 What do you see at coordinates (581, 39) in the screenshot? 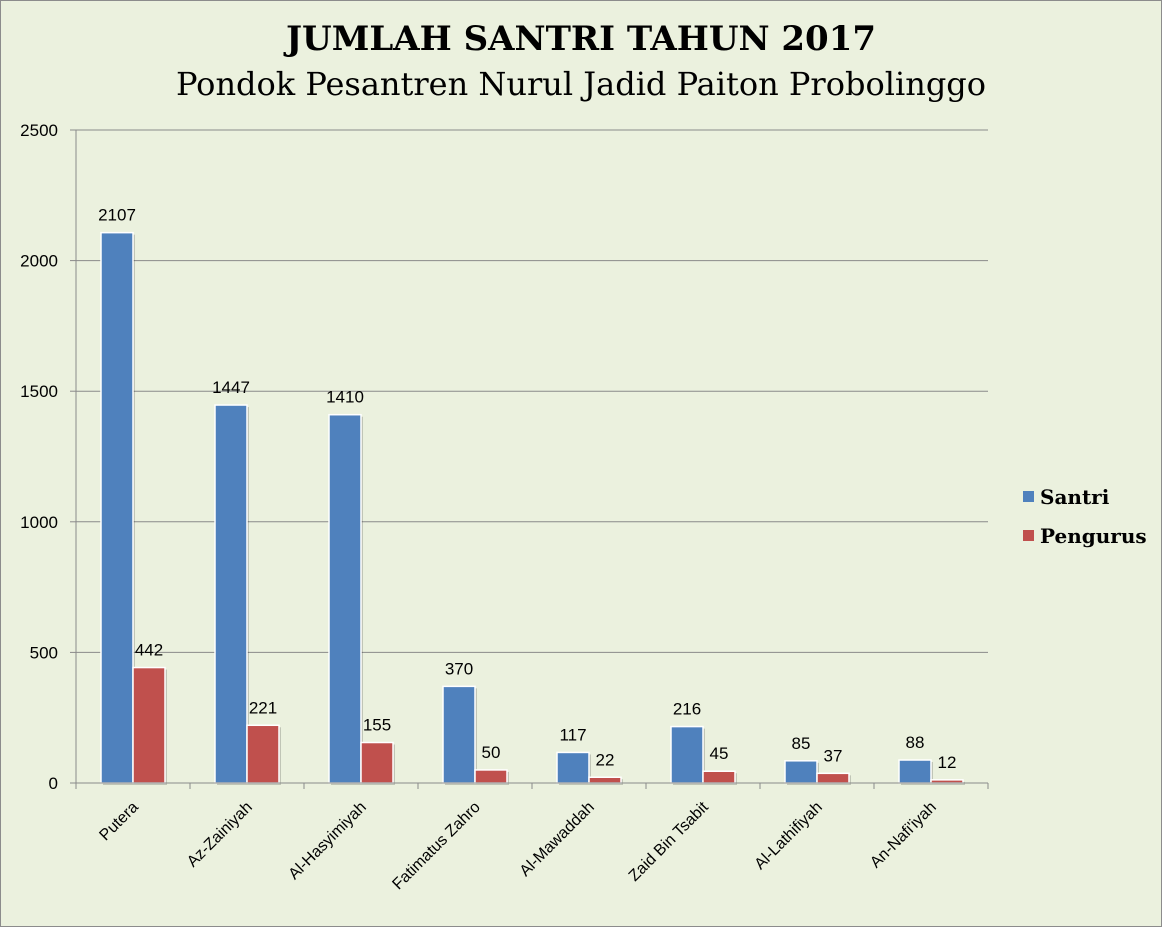
I see `chart-title: JUMLAH SANTRI TAHUN 2017` at bounding box center [581, 39].